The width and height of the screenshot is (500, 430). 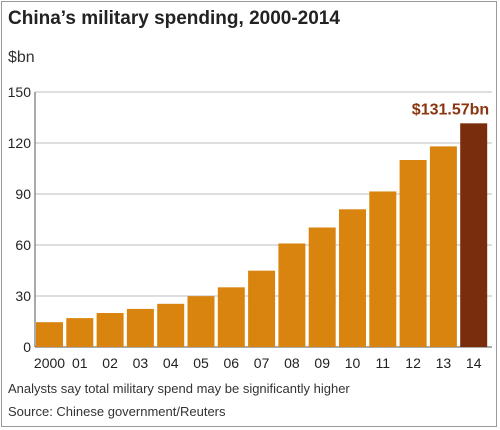 I want to click on y-tick-label: 30, so click(x=23, y=296).